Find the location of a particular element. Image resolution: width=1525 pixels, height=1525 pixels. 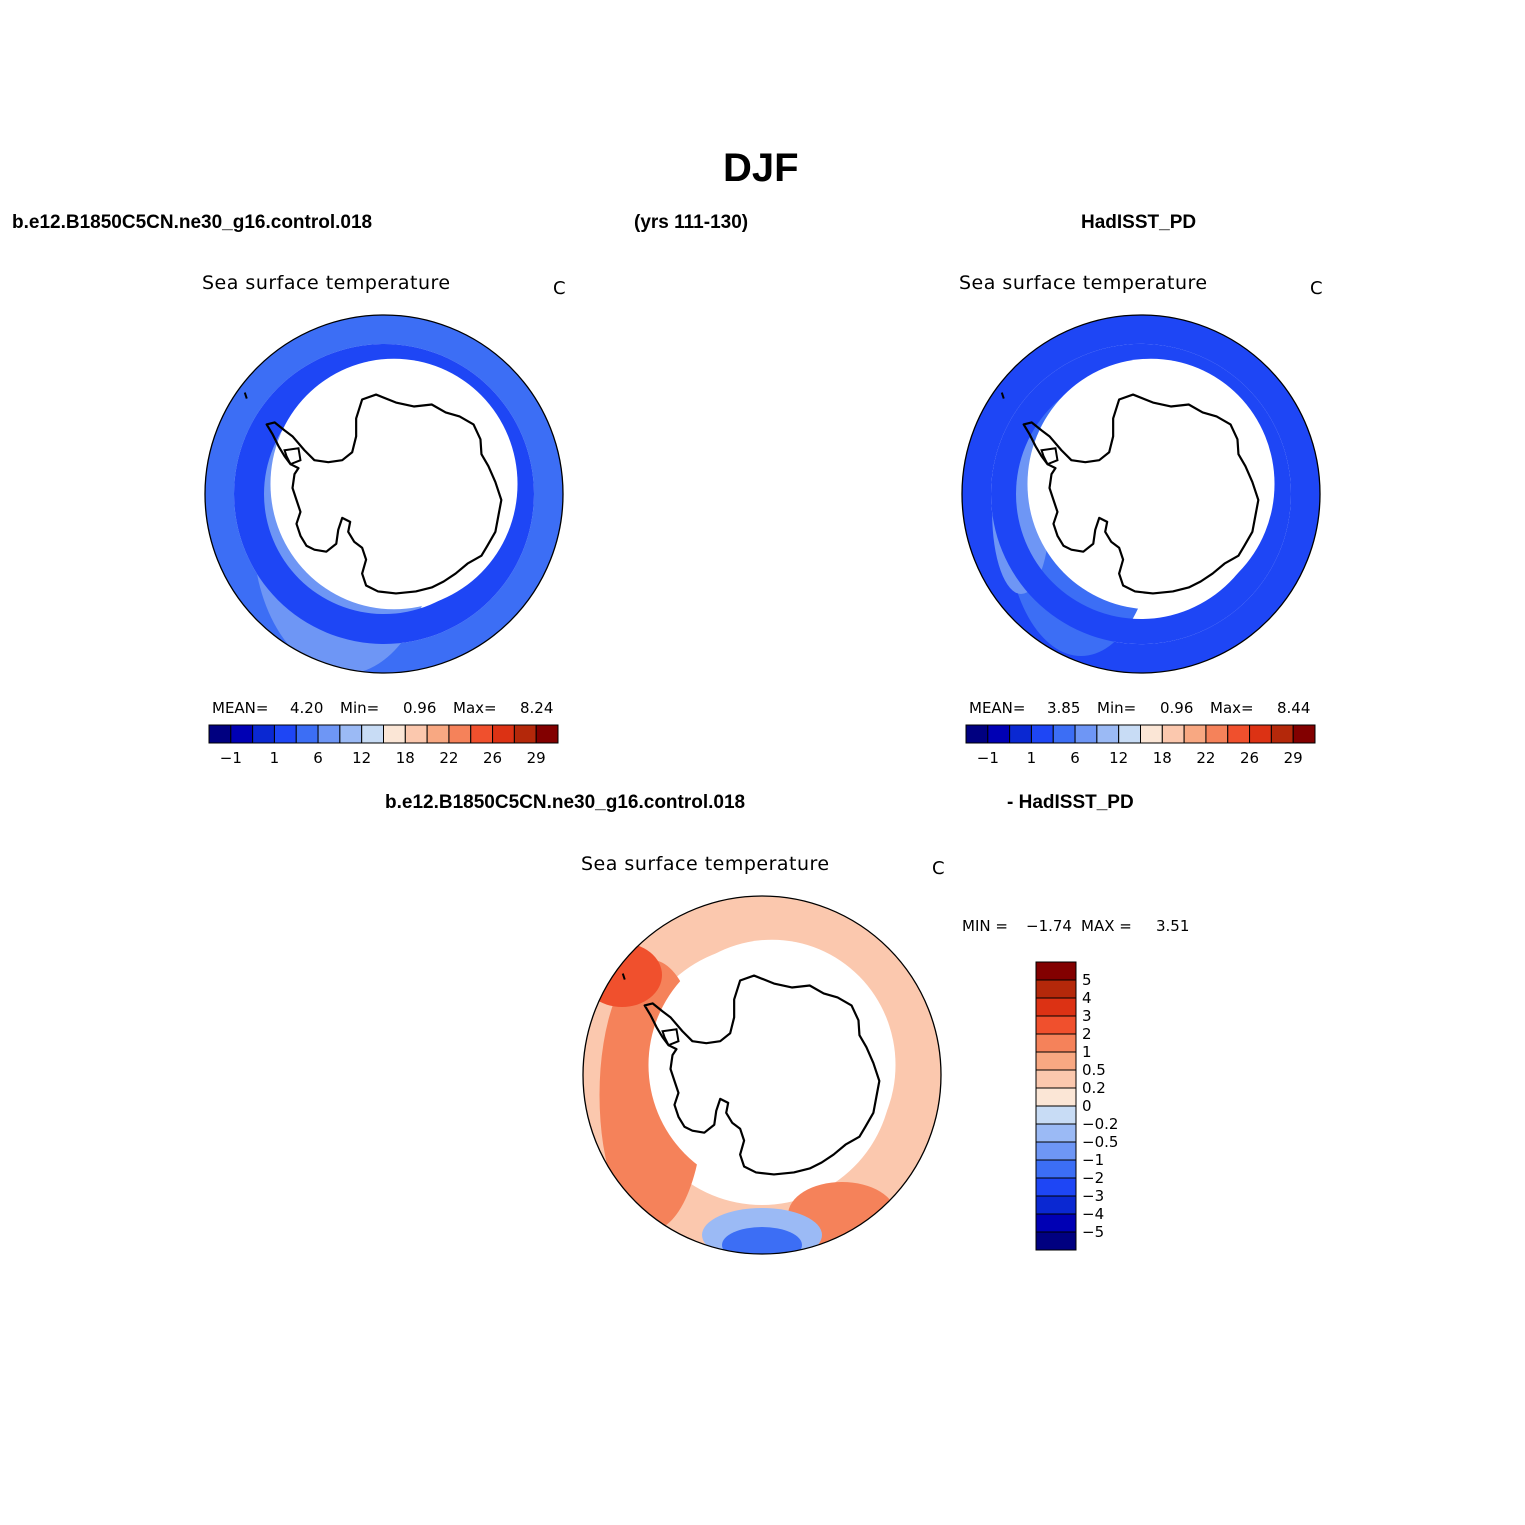

diff-obs-header: - HadISST_PD is located at coordinates (1070, 802).